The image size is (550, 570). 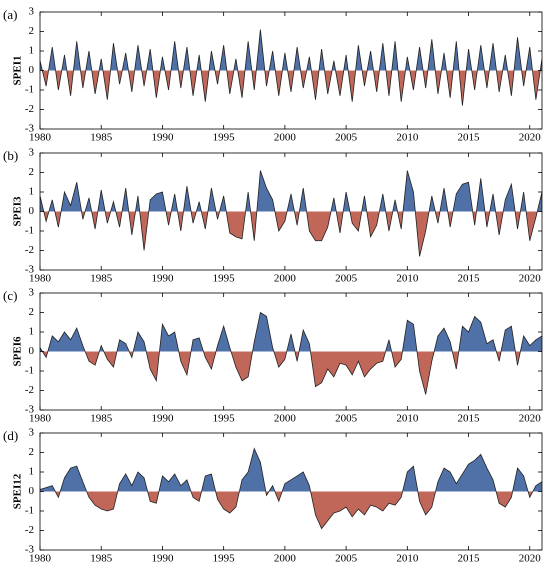 What do you see at coordinates (10, 435) in the screenshot?
I see `panel-label: (d)` at bounding box center [10, 435].